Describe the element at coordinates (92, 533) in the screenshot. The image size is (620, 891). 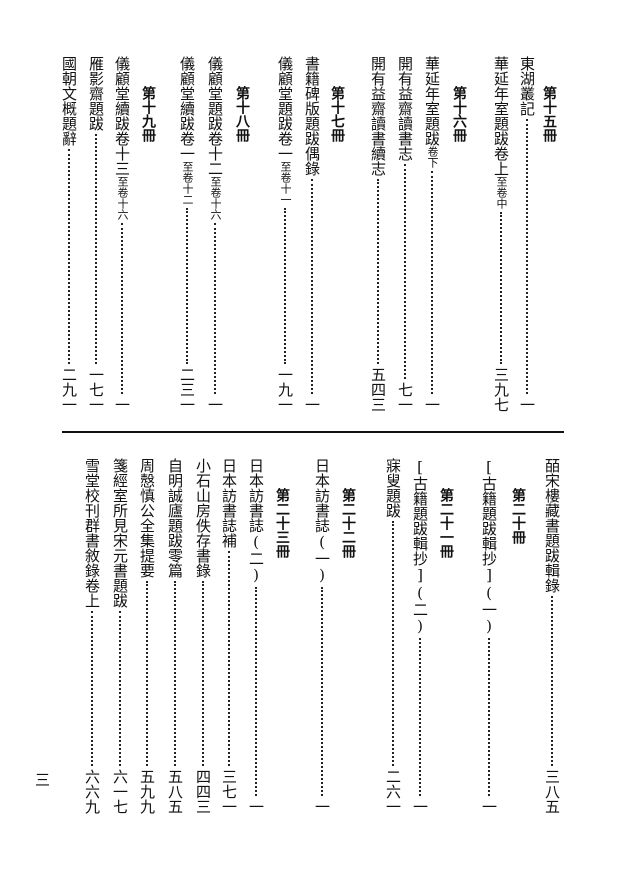
I see `entry-title: 雪堂校刊群書敘錄卷上` at that location.